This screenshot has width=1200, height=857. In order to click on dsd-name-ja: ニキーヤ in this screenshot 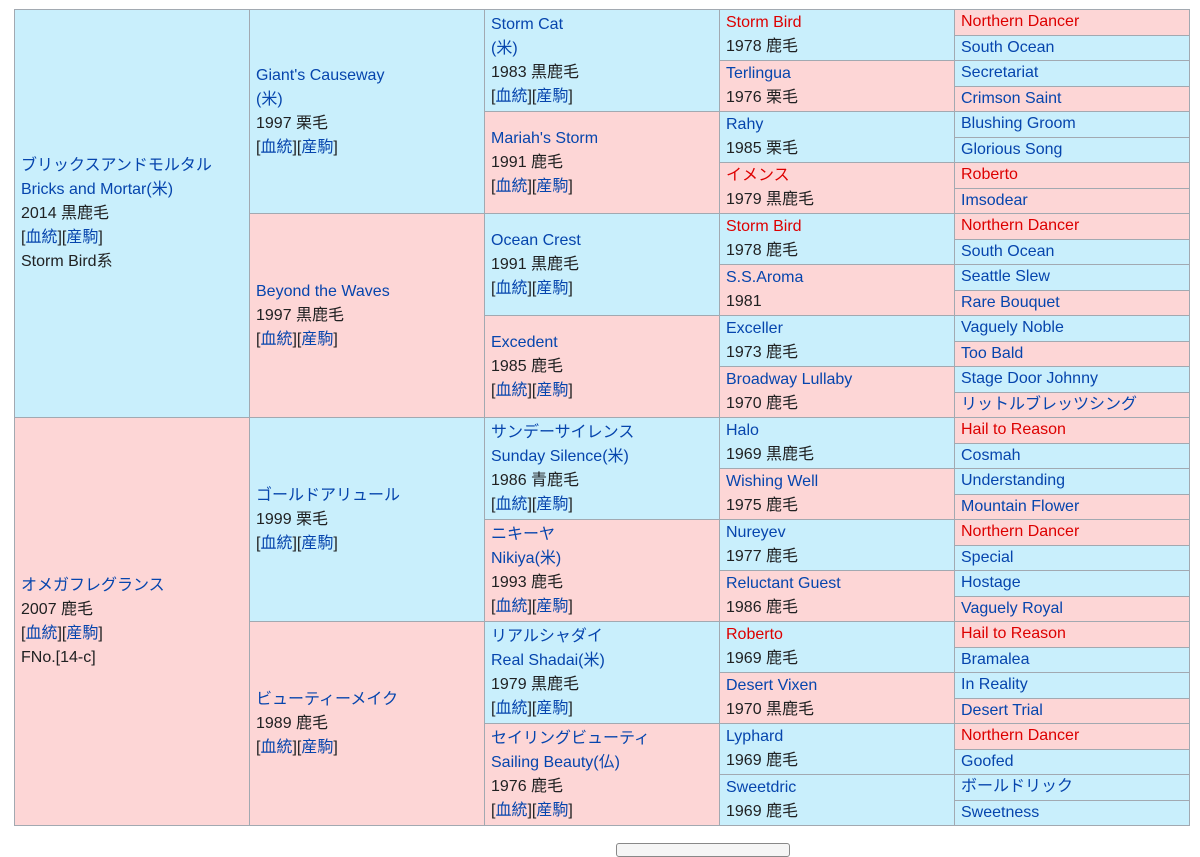, I will do `click(523, 534)`.